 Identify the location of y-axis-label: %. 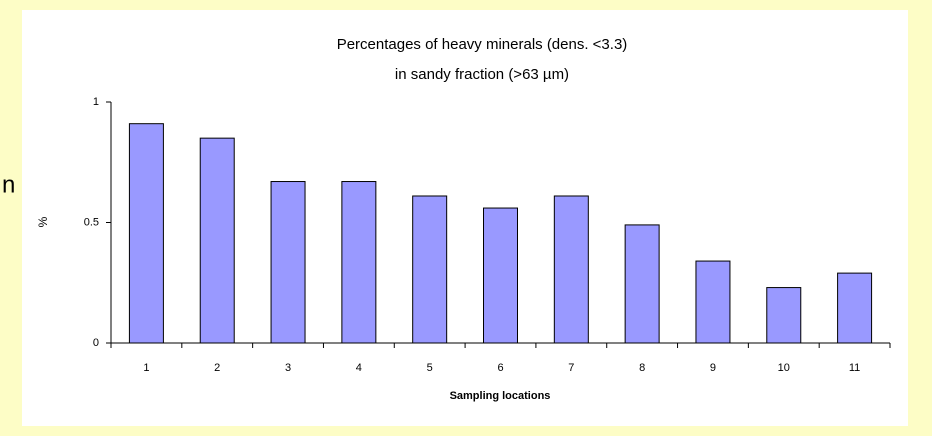
(43, 221).